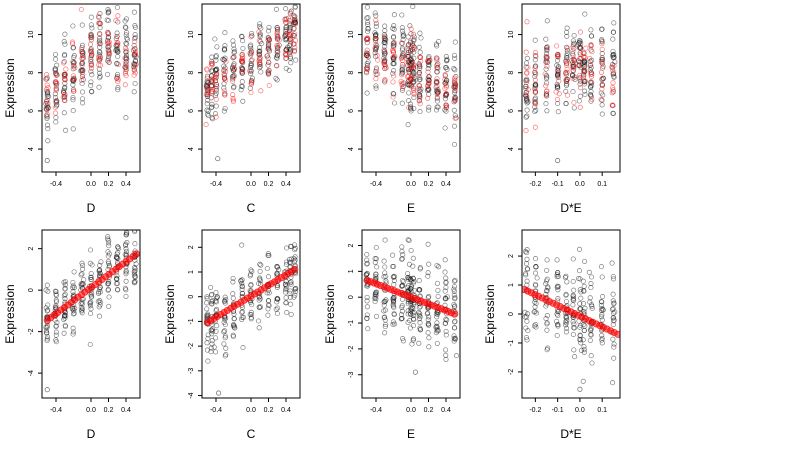 The height and width of the screenshot is (450, 800). I want to click on scatter-panel-8: -0.2 -0.1 0.0 0.1 -2 -1 0 1 2 D*E Expression, so click(552, 335).